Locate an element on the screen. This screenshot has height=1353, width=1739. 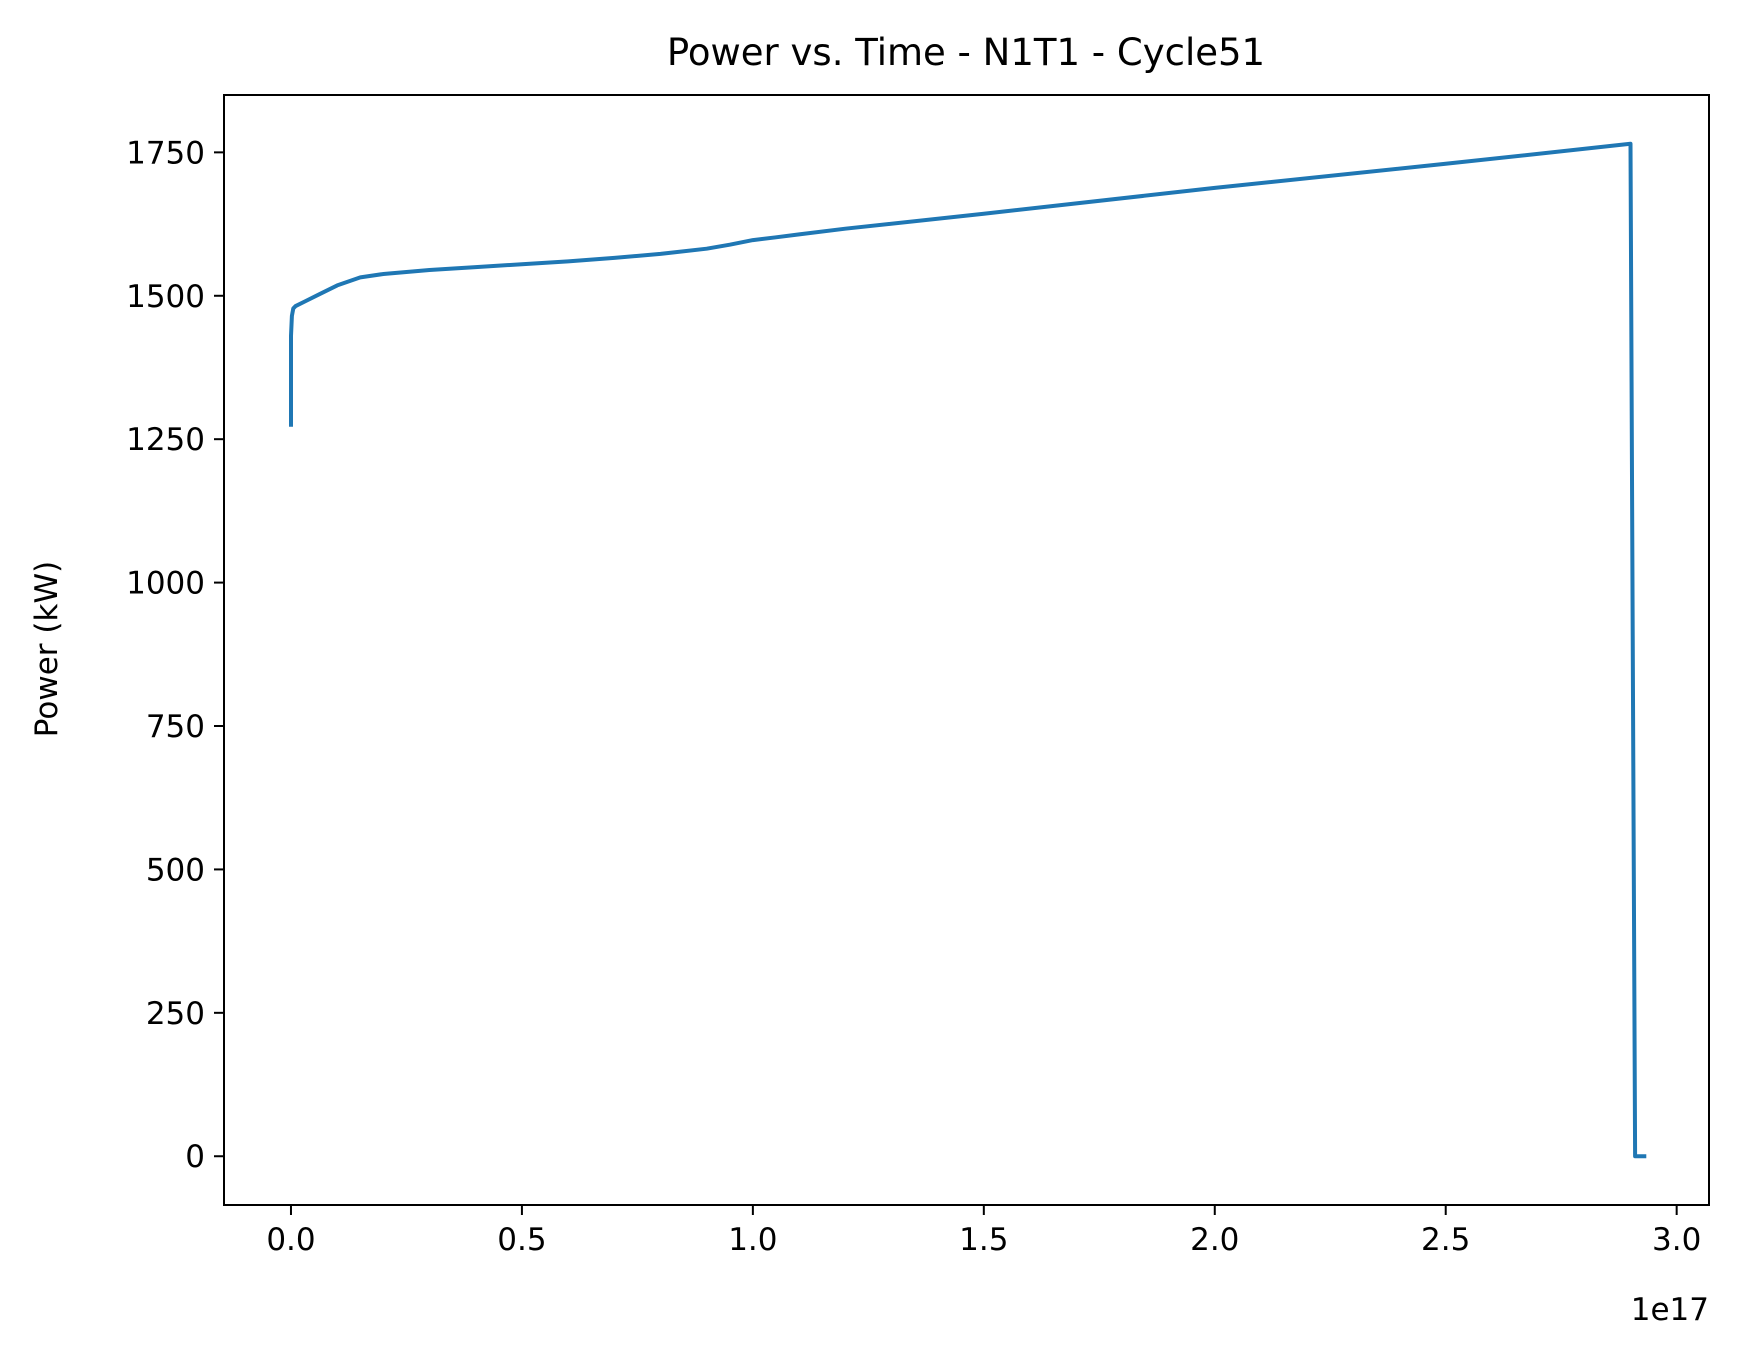
chart-title: Power vs. Time - N1T1 - Cycle51 is located at coordinates (966, 52).